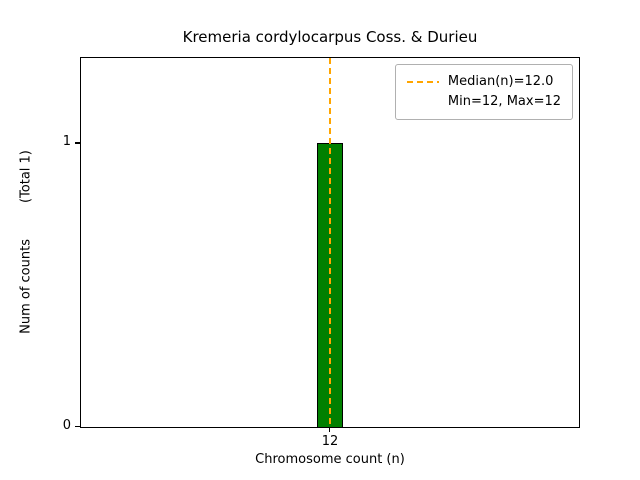 Image resolution: width=640 pixels, height=480 pixels. I want to click on median-dashed-line-icon, so click(422, 82).